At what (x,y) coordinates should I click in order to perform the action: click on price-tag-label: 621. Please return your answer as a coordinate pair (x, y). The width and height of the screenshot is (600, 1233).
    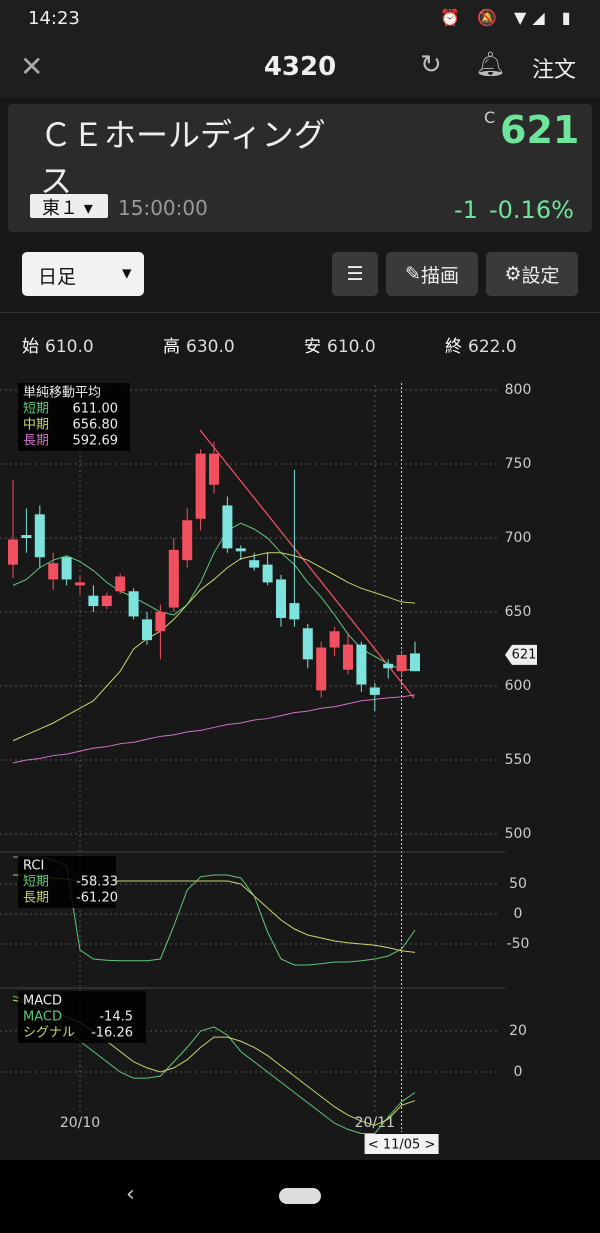
    Looking at the image, I should click on (524, 654).